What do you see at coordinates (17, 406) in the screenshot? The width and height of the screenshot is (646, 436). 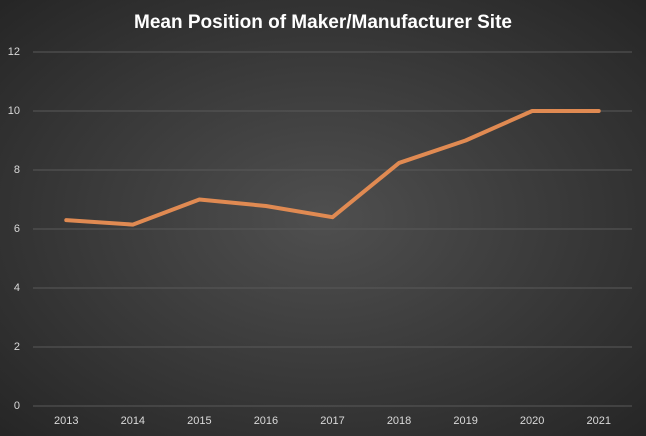 I see `y-tick-label: 0` at bounding box center [17, 406].